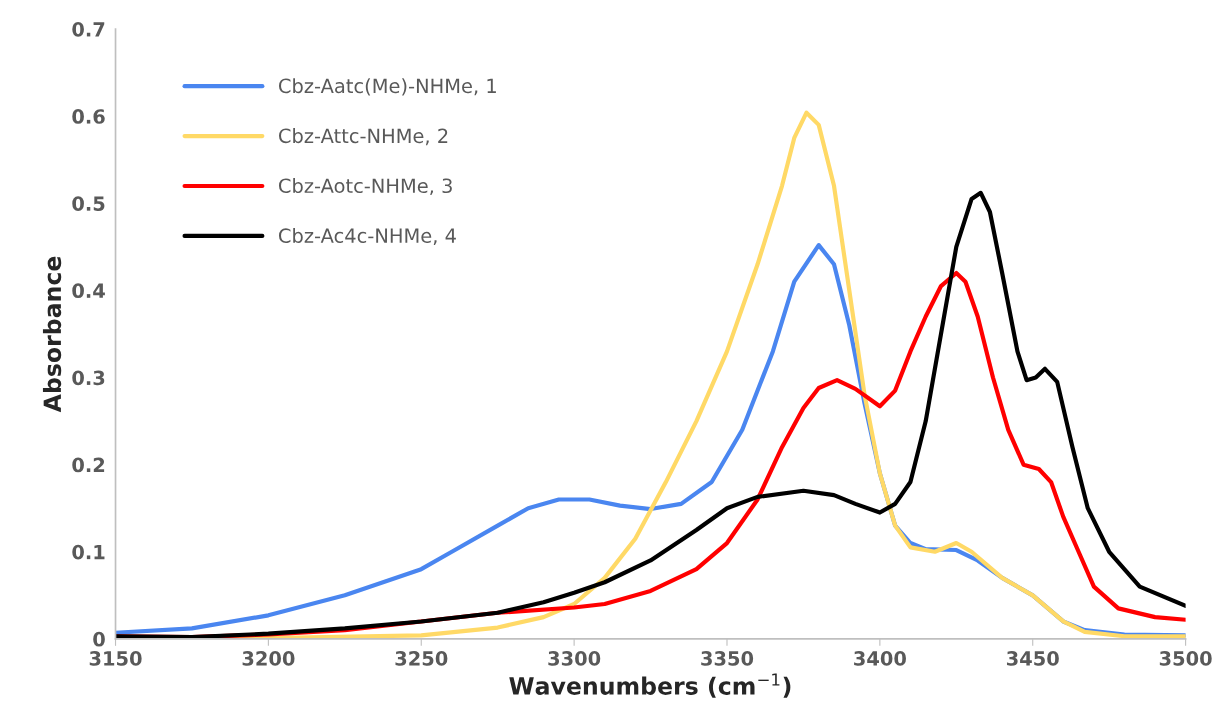  What do you see at coordinates (363, 137) in the screenshot?
I see `legend-label: Cbz-Attc-NHMe, 2` at bounding box center [363, 137].